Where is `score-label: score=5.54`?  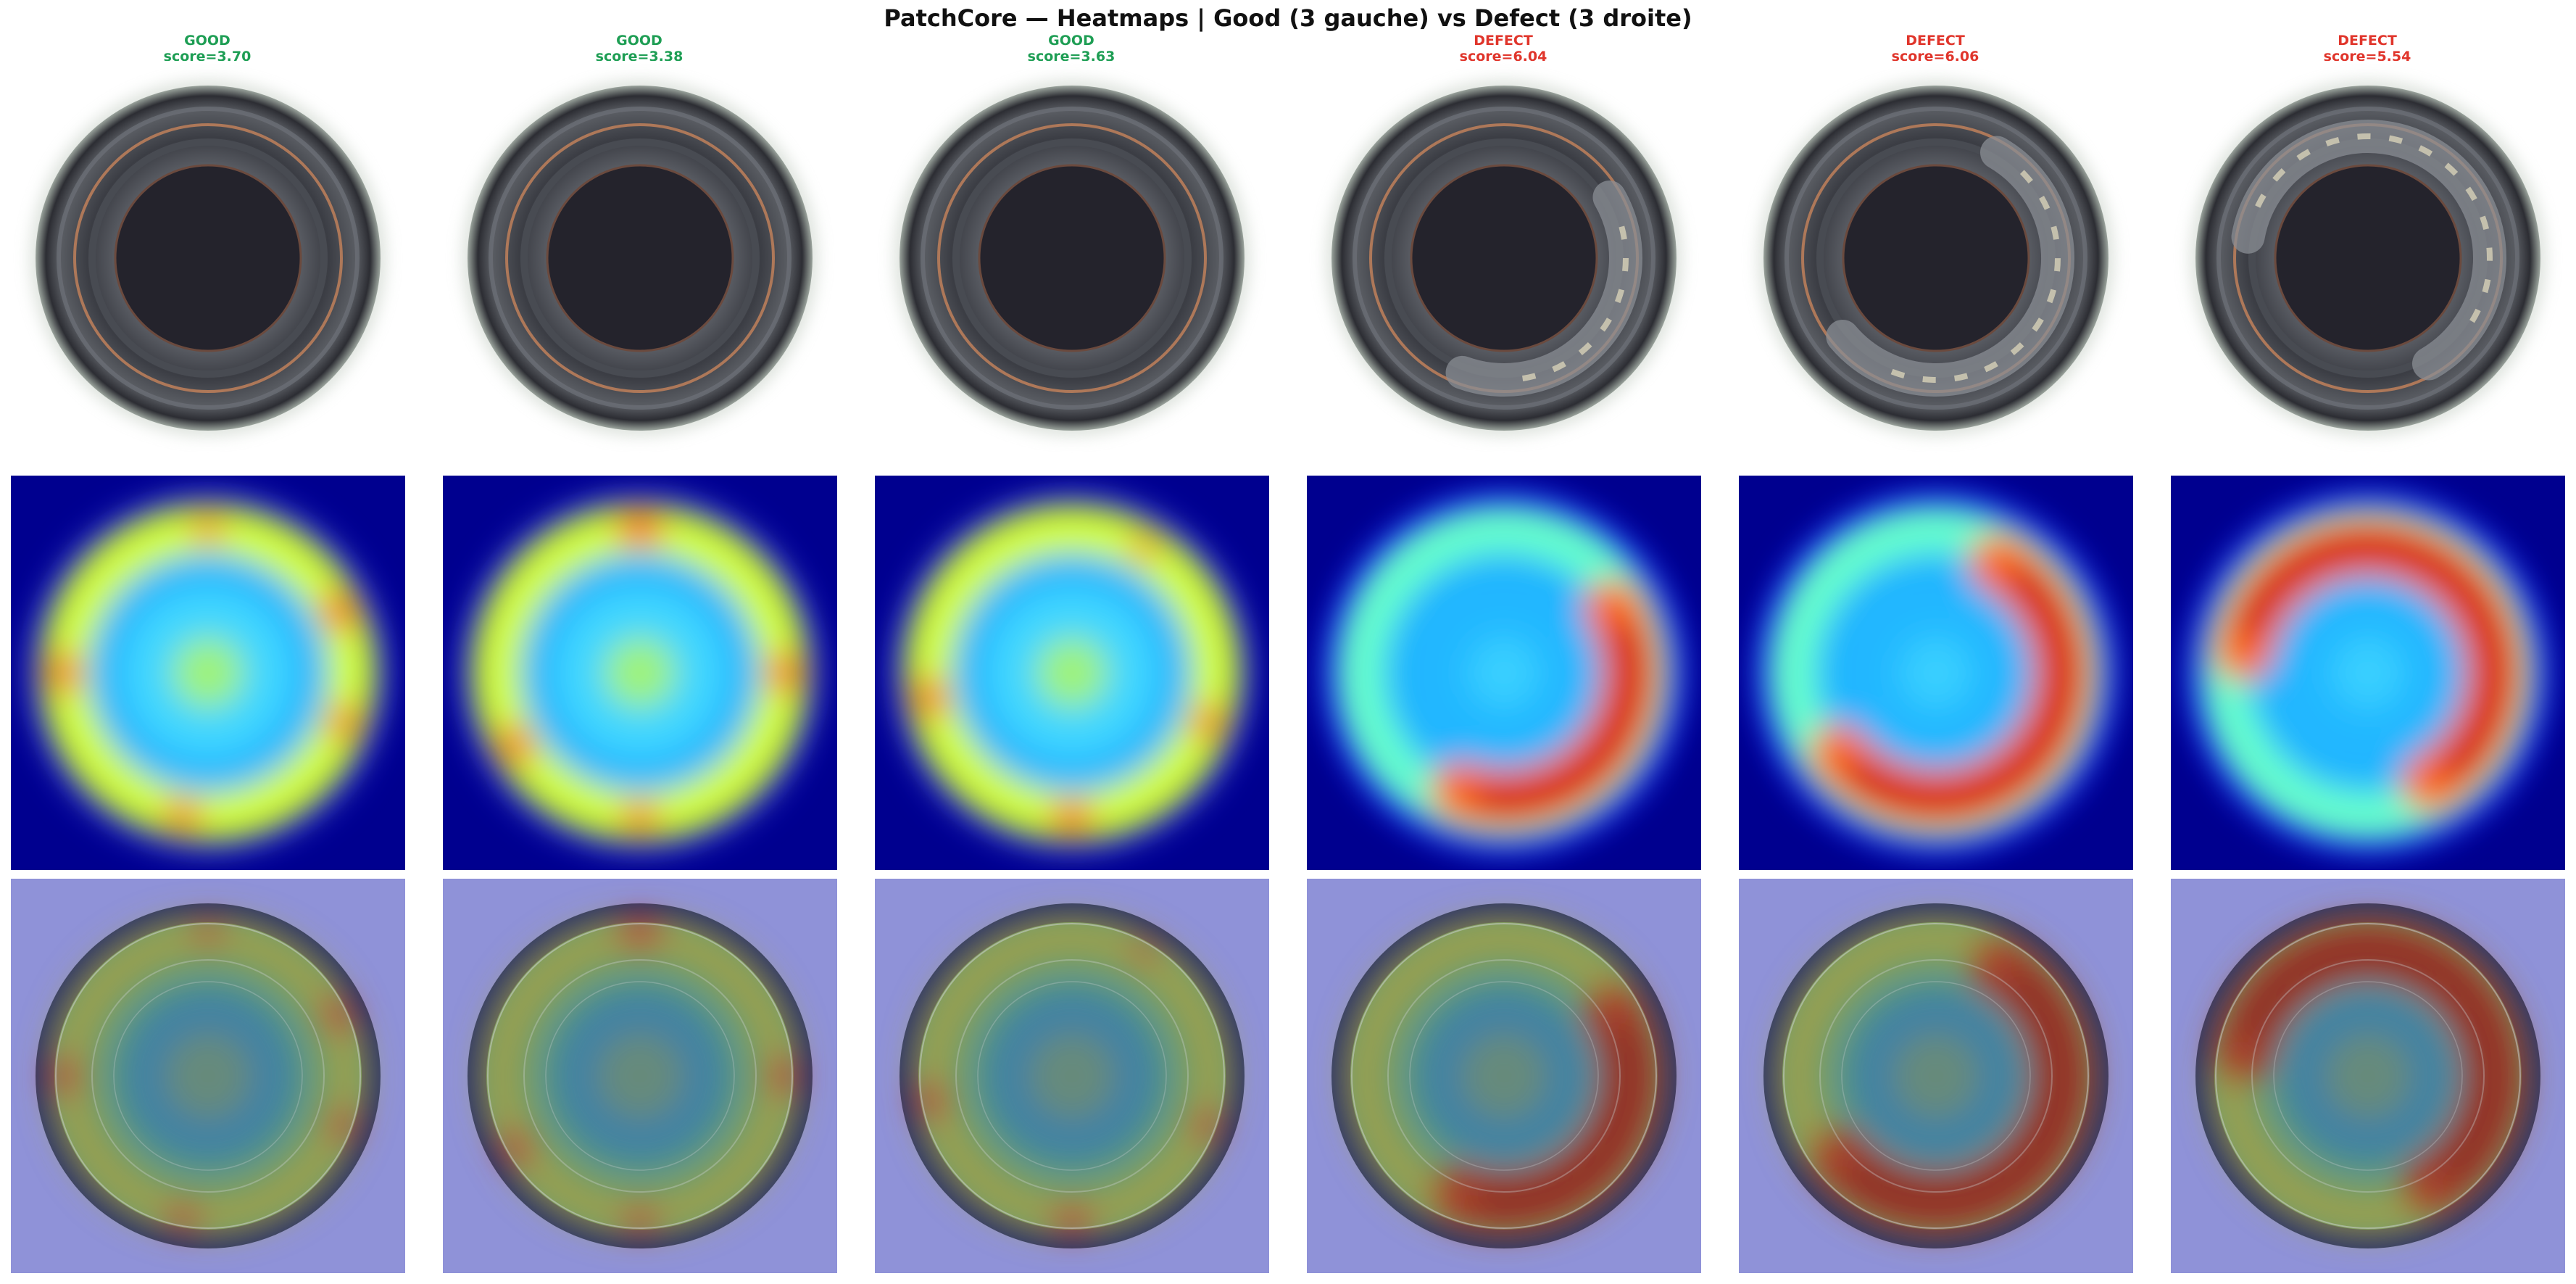
score-label: score=5.54 is located at coordinates (2367, 57).